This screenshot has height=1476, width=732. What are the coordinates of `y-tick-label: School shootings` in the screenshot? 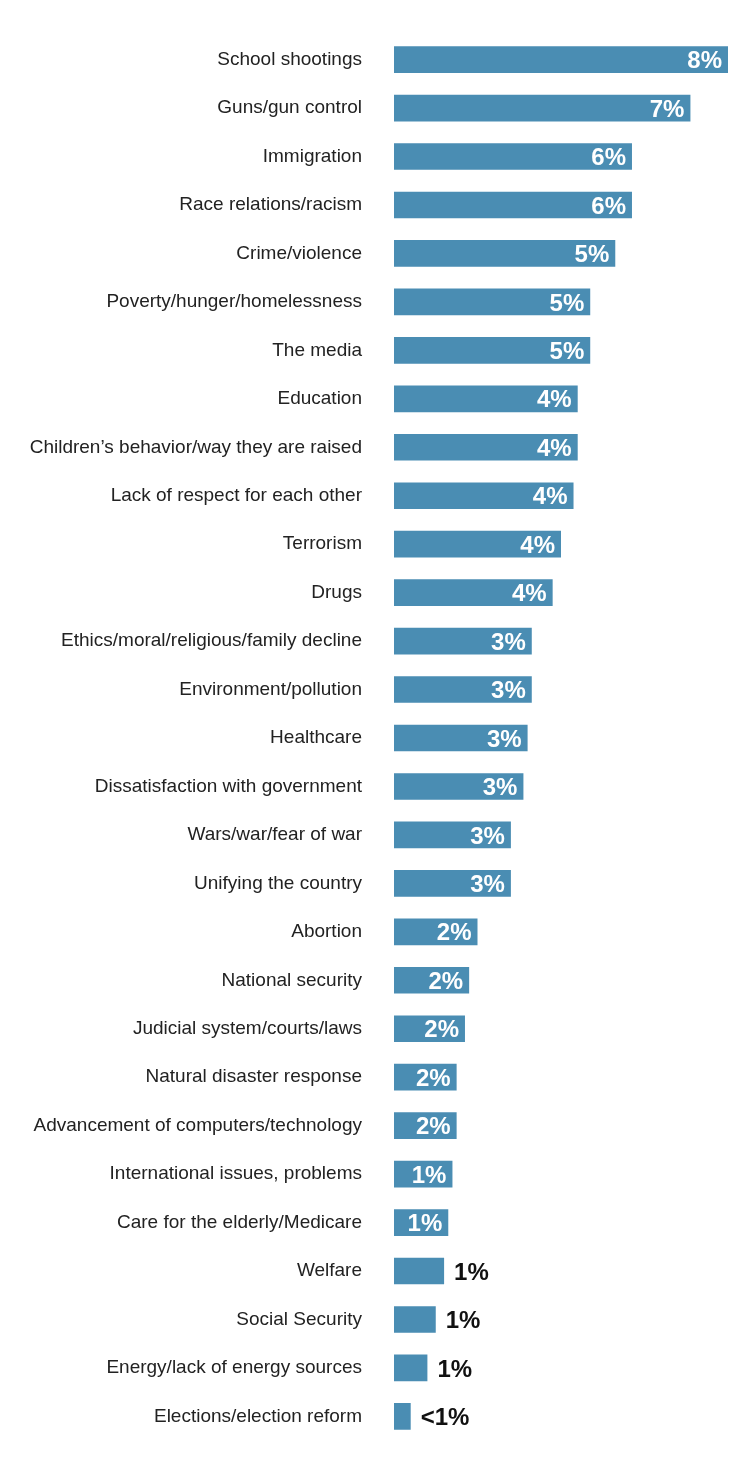 It's located at (289, 58).